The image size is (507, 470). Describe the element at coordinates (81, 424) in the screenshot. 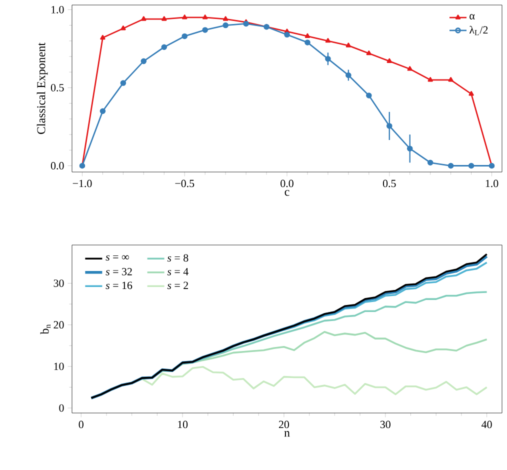

I see `x-tick-label: 0` at that location.